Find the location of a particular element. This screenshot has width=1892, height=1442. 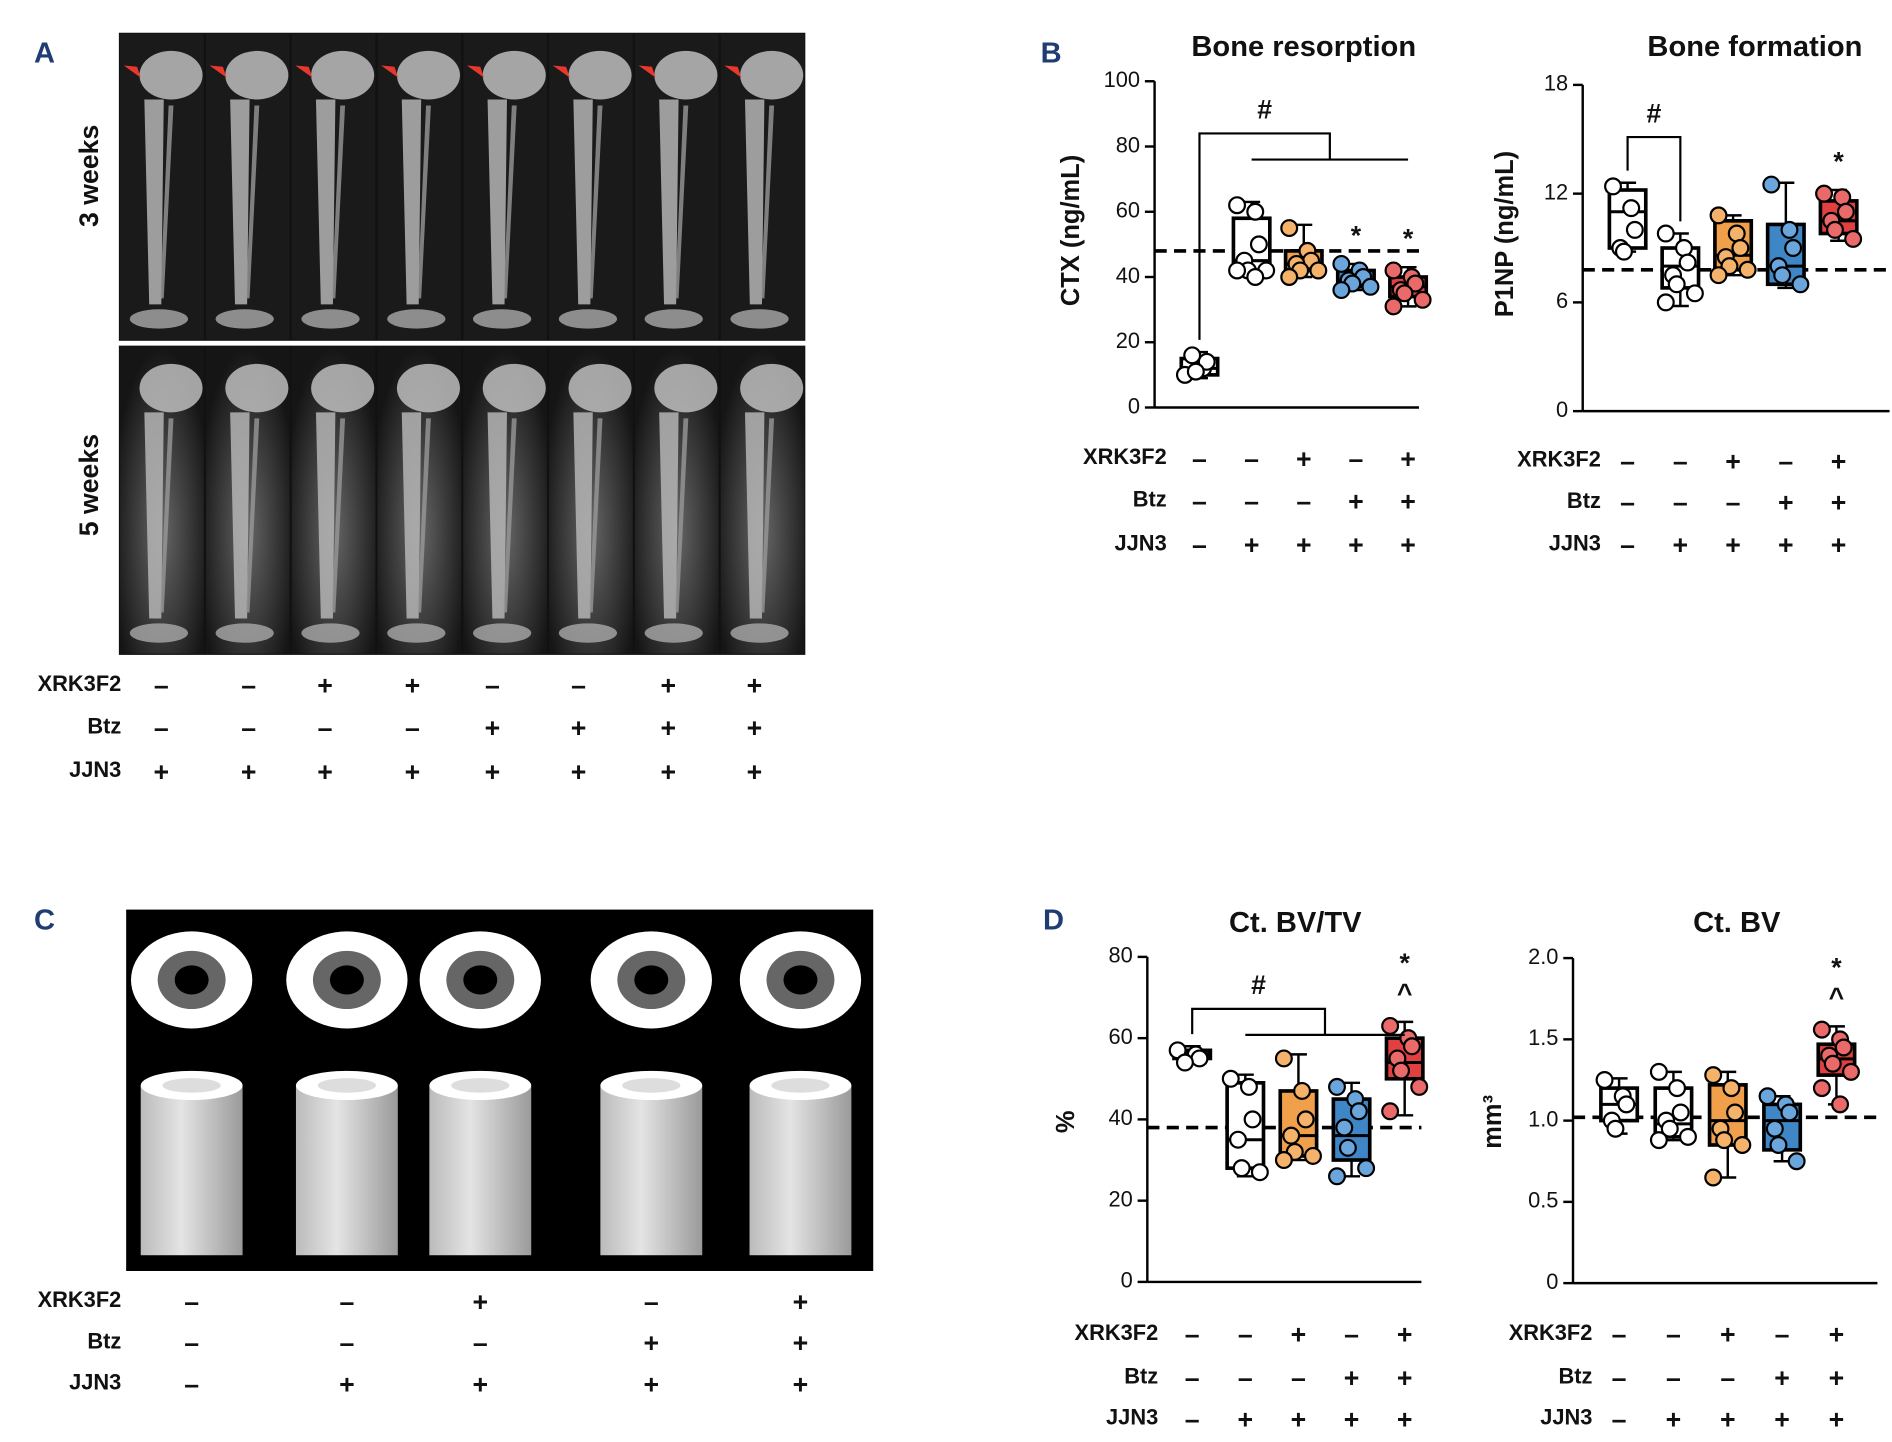

chart-title: Ct. BV/TV is located at coordinates (1295, 923).